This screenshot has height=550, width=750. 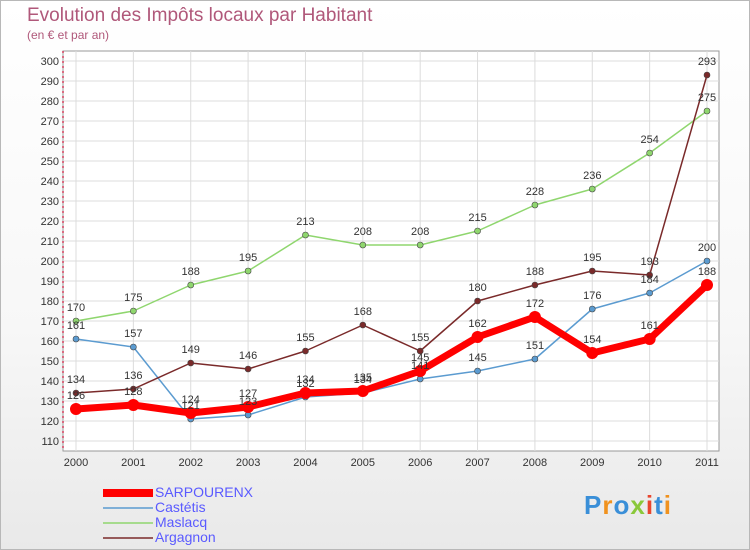 What do you see at coordinates (50, 82) in the screenshot?
I see `y-tick-label: 290` at bounding box center [50, 82].